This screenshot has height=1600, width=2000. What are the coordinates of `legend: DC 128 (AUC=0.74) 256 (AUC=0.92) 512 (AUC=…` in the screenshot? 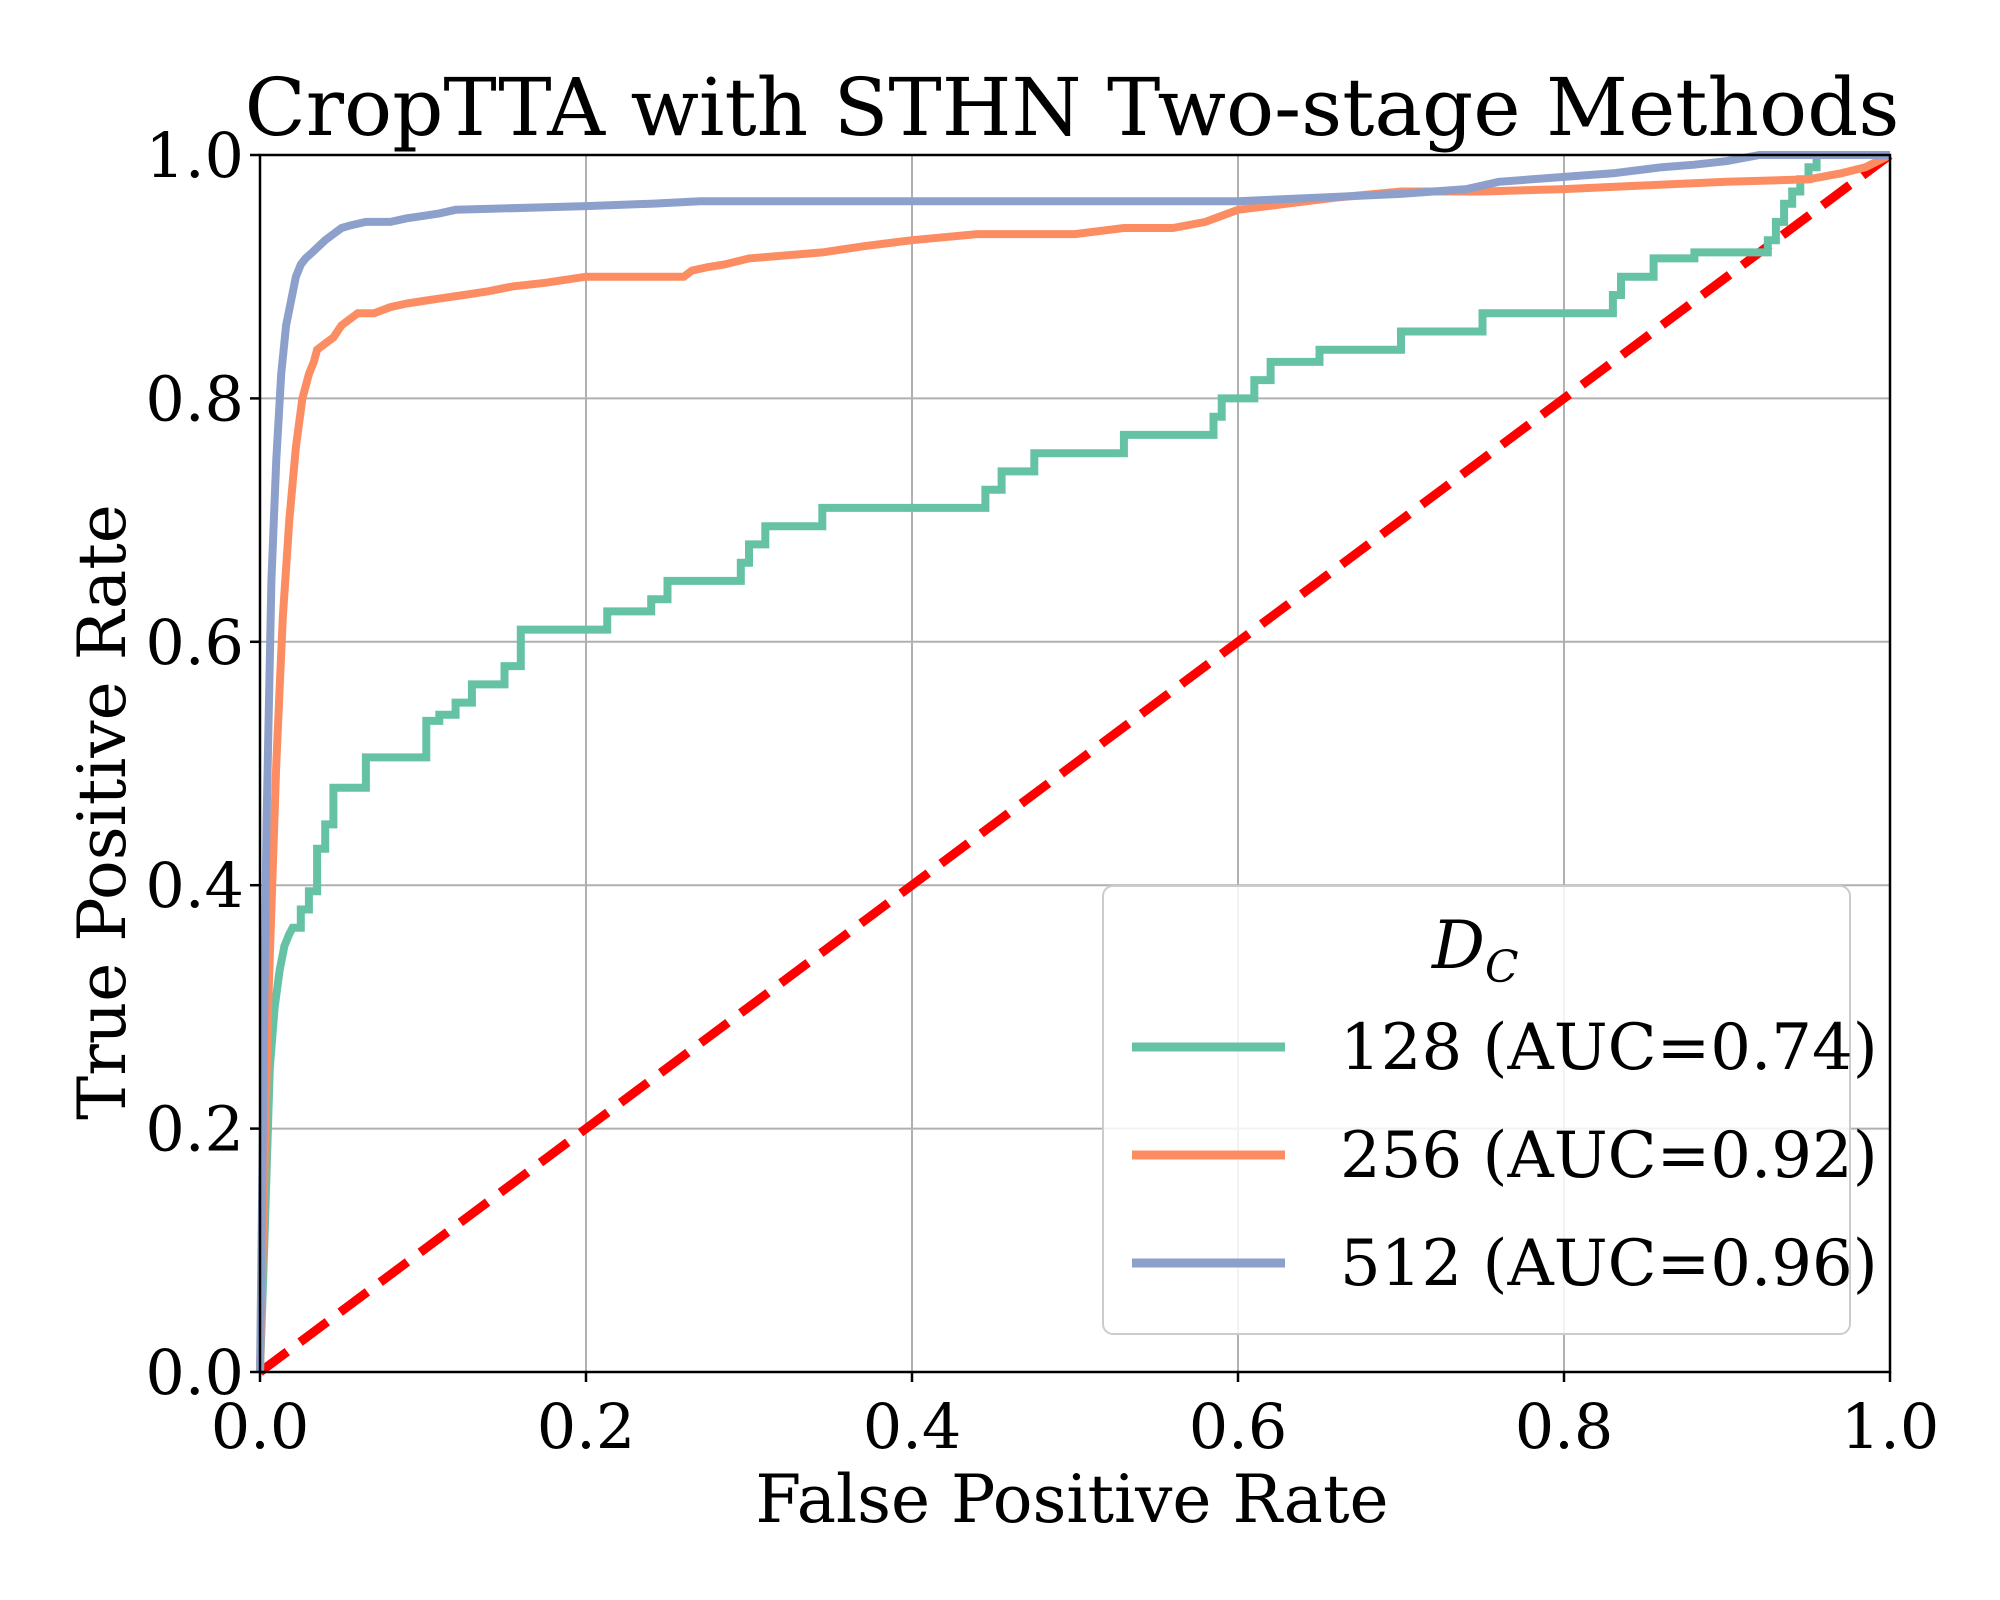 It's located at (1490, 1110).